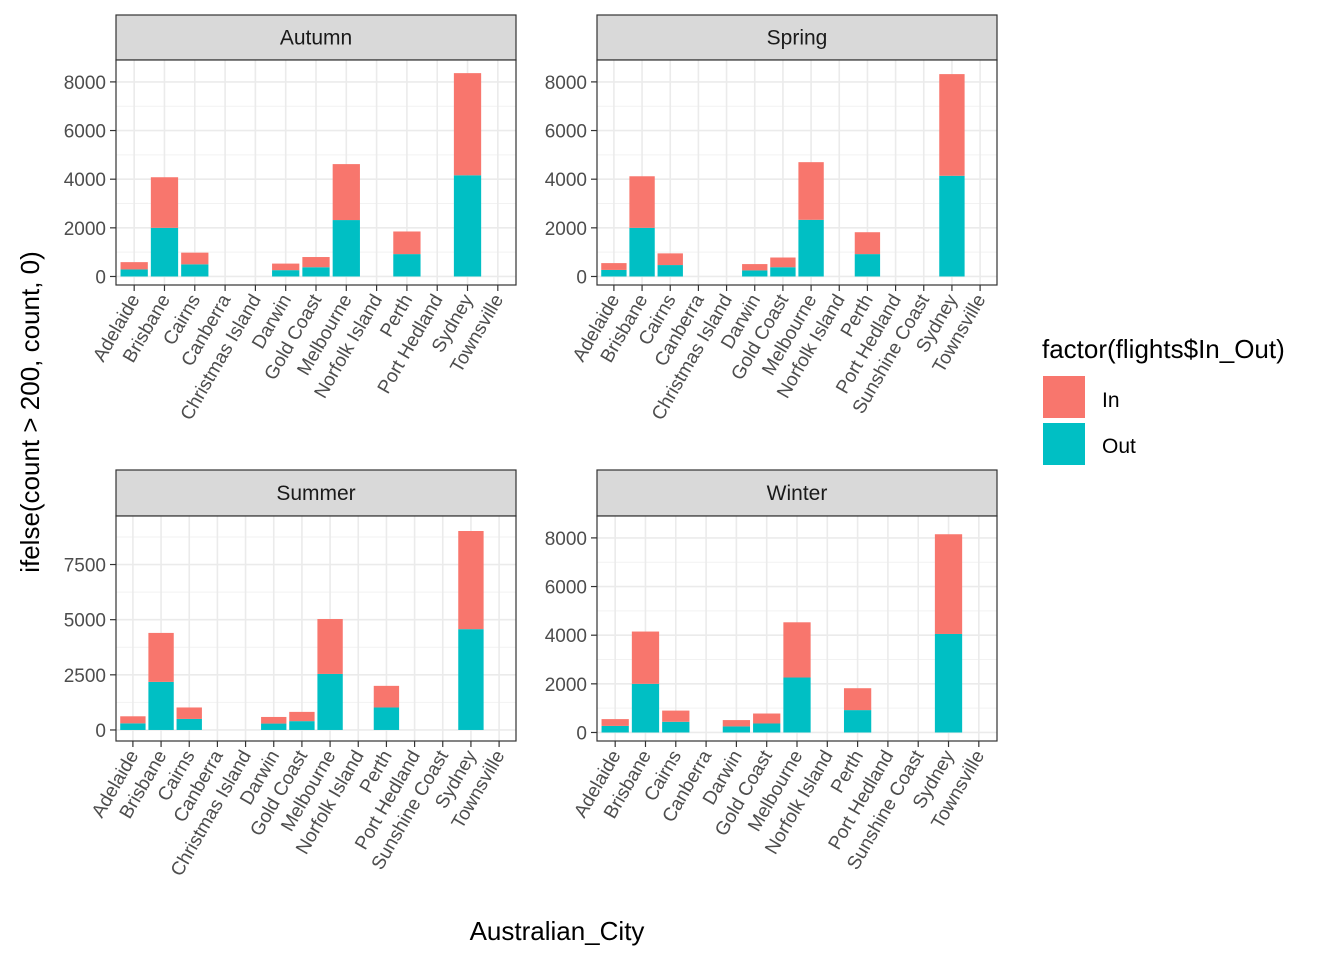  Describe the element at coordinates (85, 566) in the screenshot. I see `y-tick-label: 7500` at that location.